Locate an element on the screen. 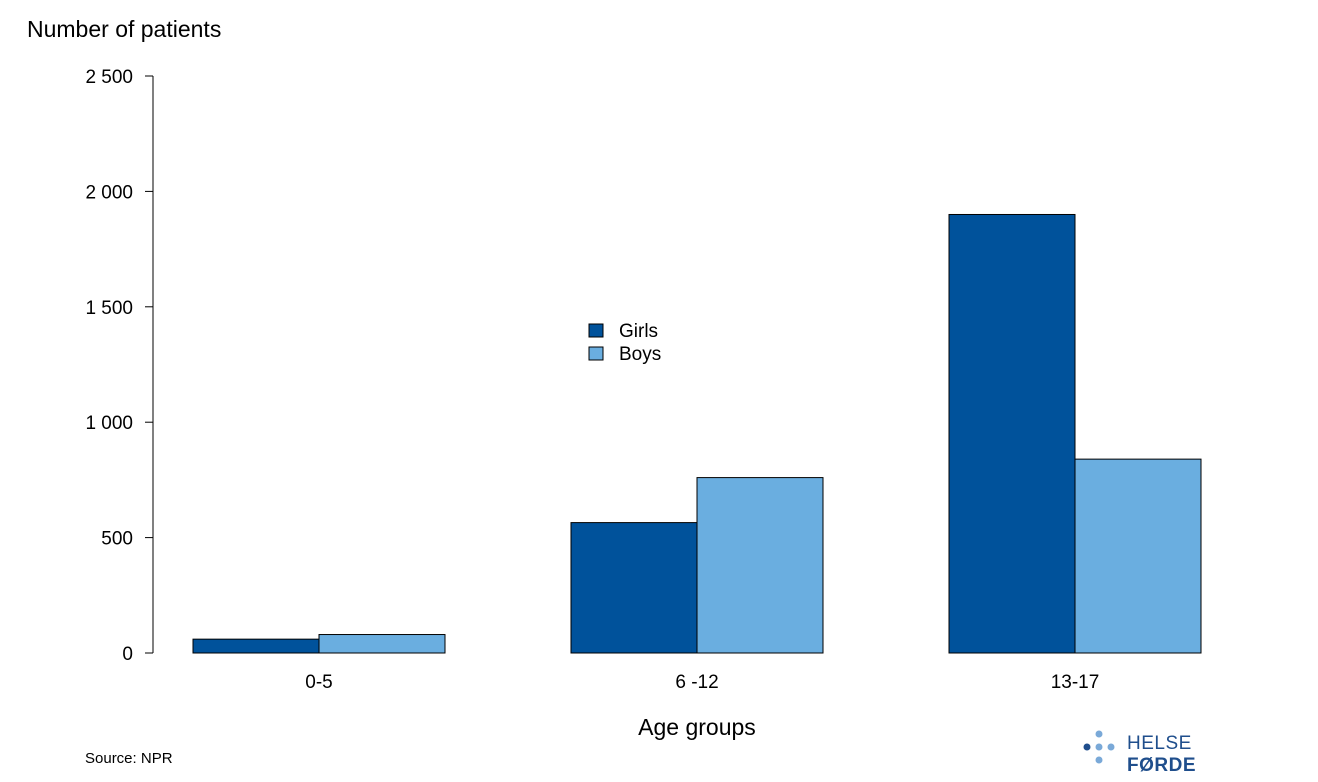 The width and height of the screenshot is (1318, 782). x-tick-label: 0-5 is located at coordinates (318, 682).